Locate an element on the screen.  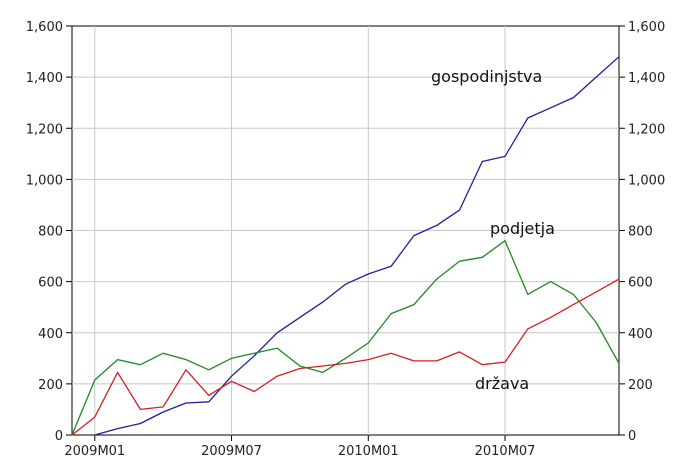
y-tick-label-left: 1,200 is located at coordinates (44, 129).